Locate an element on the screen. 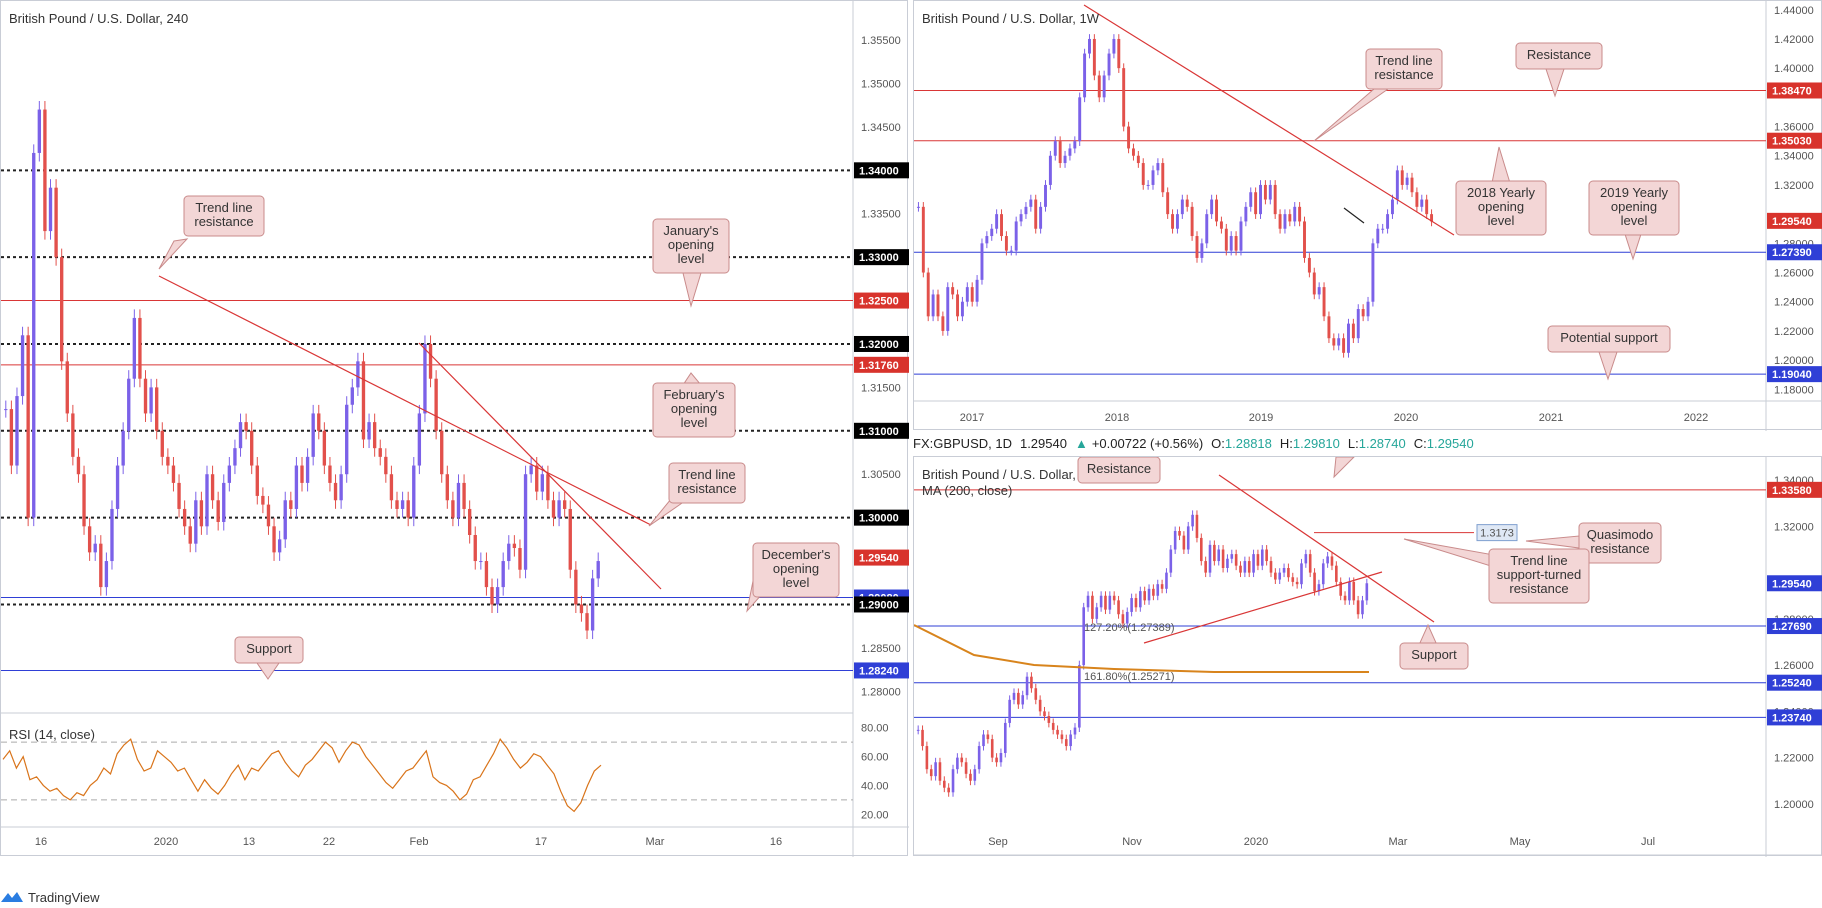 Image resolution: width=1822 pixels, height=908 pixels. annotation-trend-line-support-turned-resistance-pointer is located at coordinates (1449, 553).